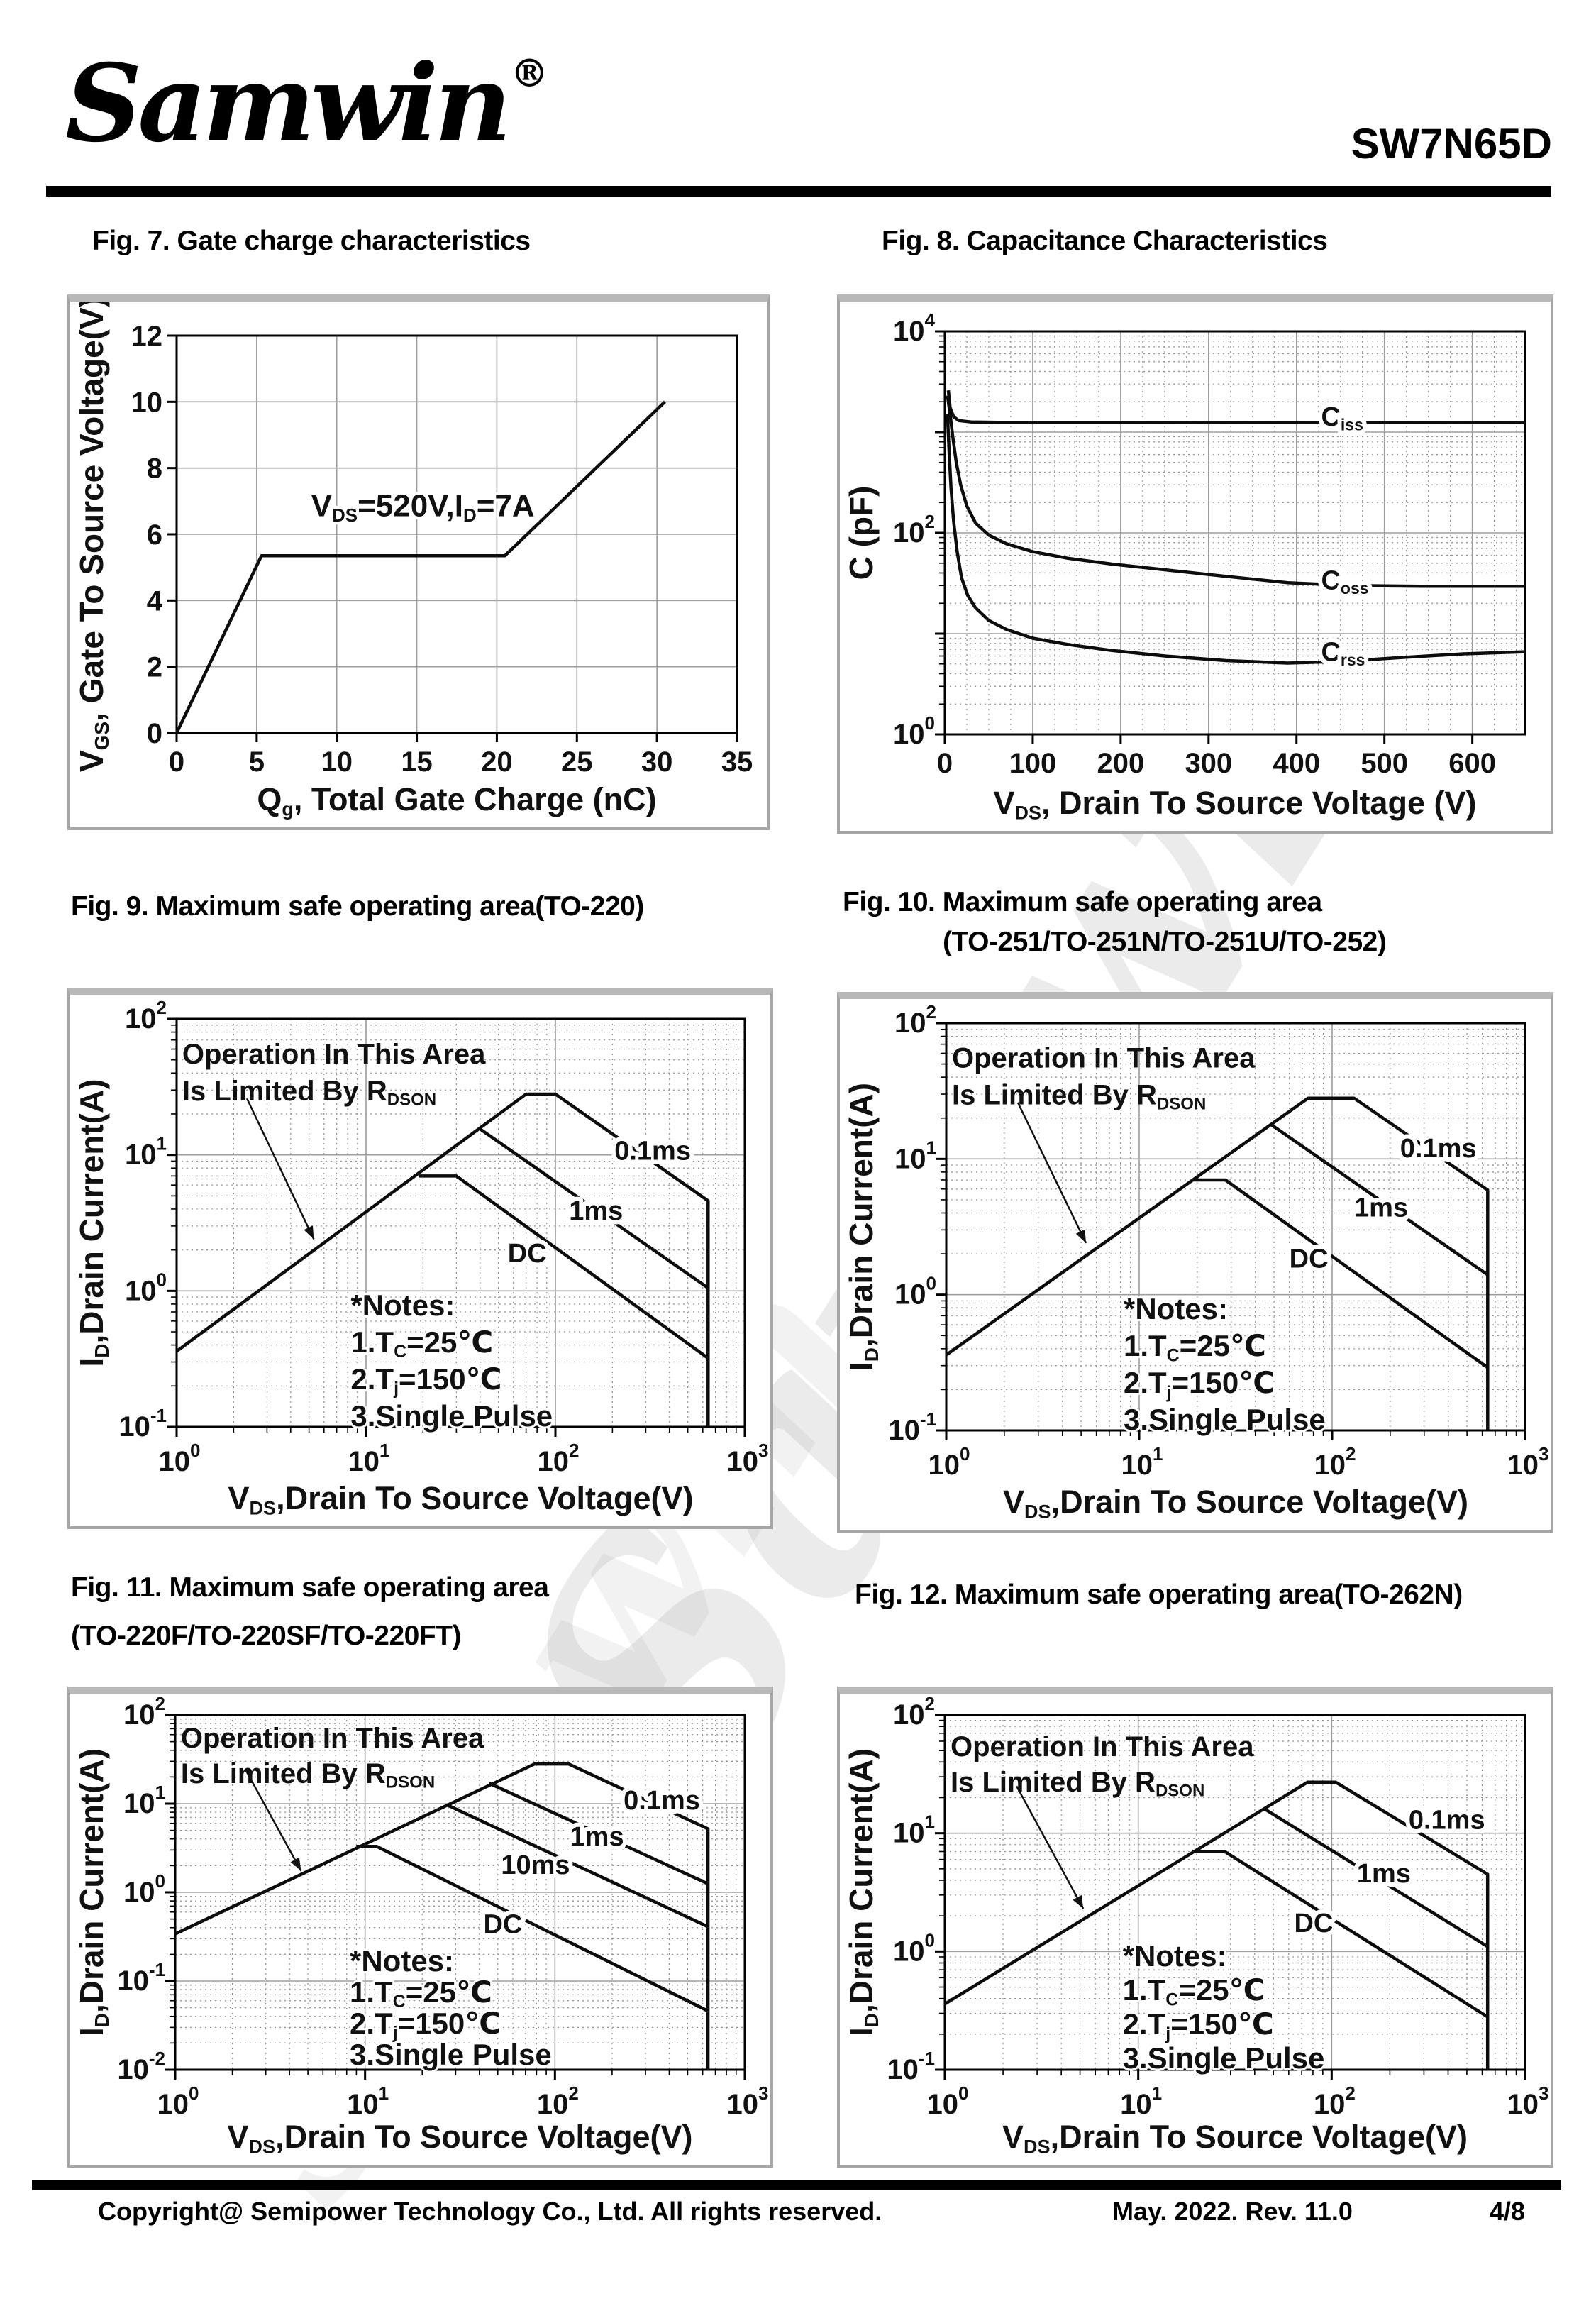 This screenshot has height=2306, width=1596. What do you see at coordinates (797, 2185) in the screenshot?
I see `footer-rule` at bounding box center [797, 2185].